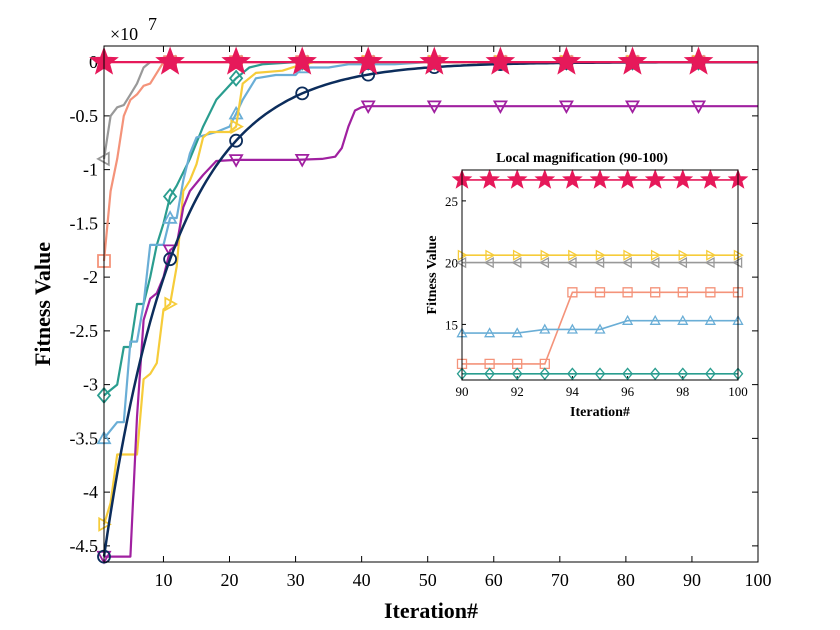 This screenshot has width=840, height=630. I want to click on inset-lightblue-line, so click(600, 326).